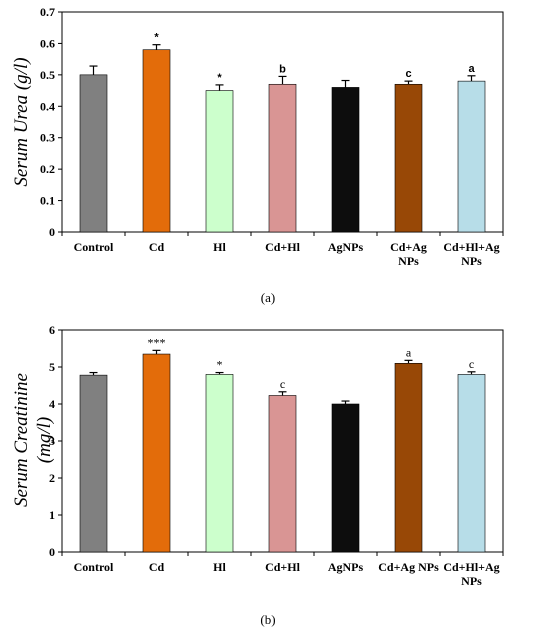 The width and height of the screenshot is (550, 636). Describe the element at coordinates (47, 138) in the screenshot. I see `y-tick-label: 0.3` at that location.